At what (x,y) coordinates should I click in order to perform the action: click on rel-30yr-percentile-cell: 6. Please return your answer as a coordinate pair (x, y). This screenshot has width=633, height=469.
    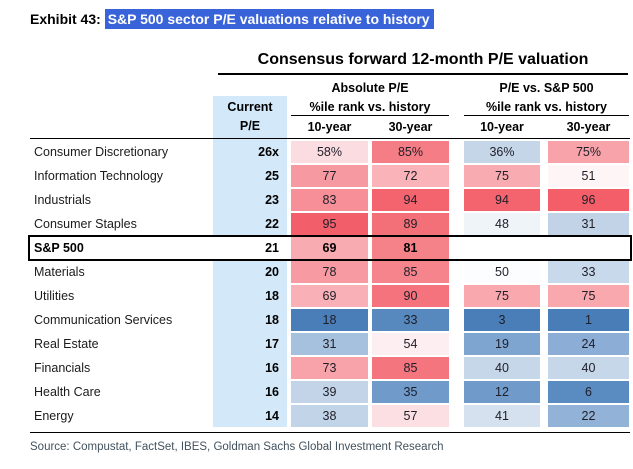
    Looking at the image, I should click on (588, 392).